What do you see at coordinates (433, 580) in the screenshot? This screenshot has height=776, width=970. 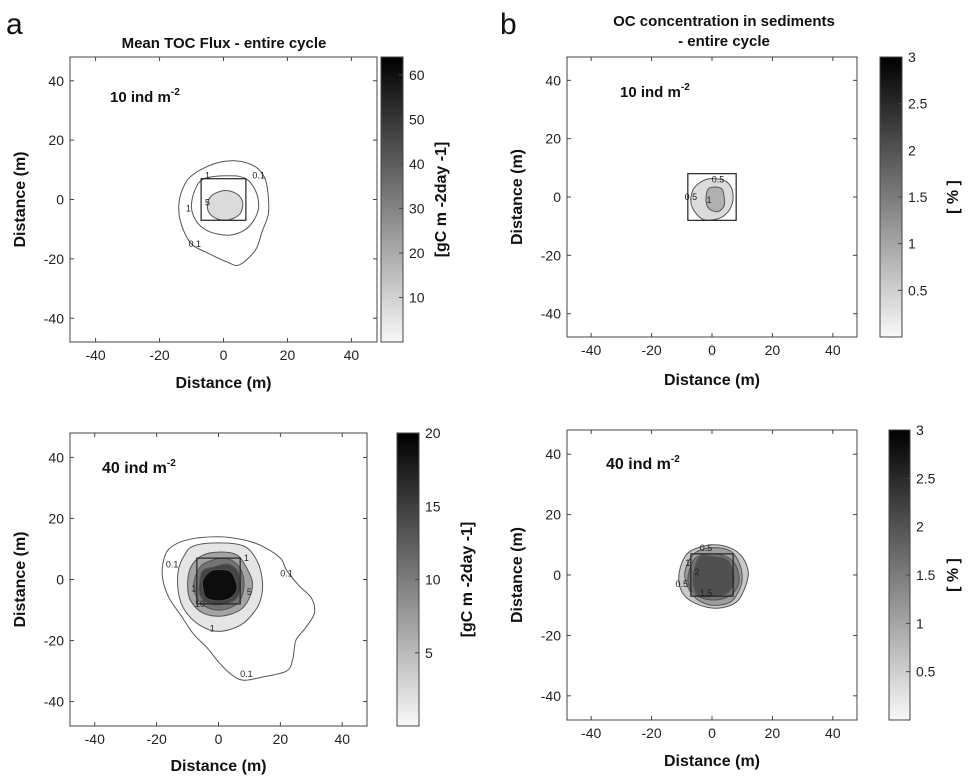 I see `colorbar-tick-label: 10` at bounding box center [433, 580].